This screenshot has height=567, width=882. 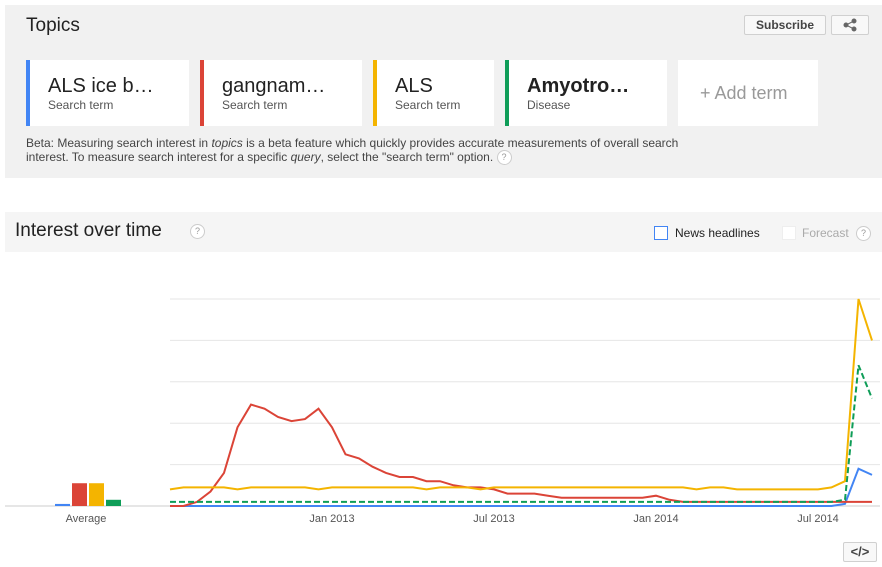 I want to click on share-button, so click(x=850, y=25).